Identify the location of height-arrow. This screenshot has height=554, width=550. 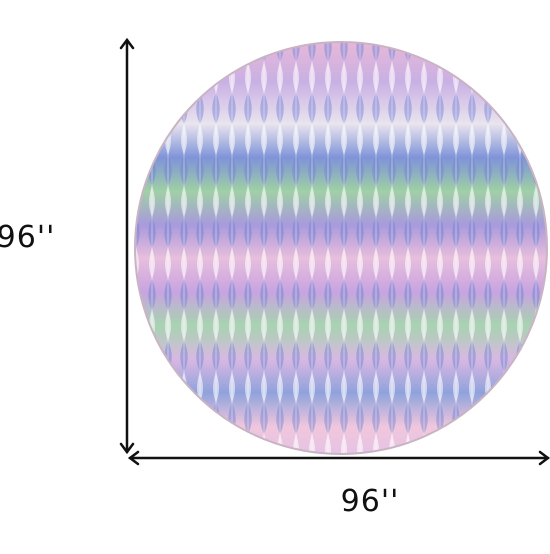
(127, 246).